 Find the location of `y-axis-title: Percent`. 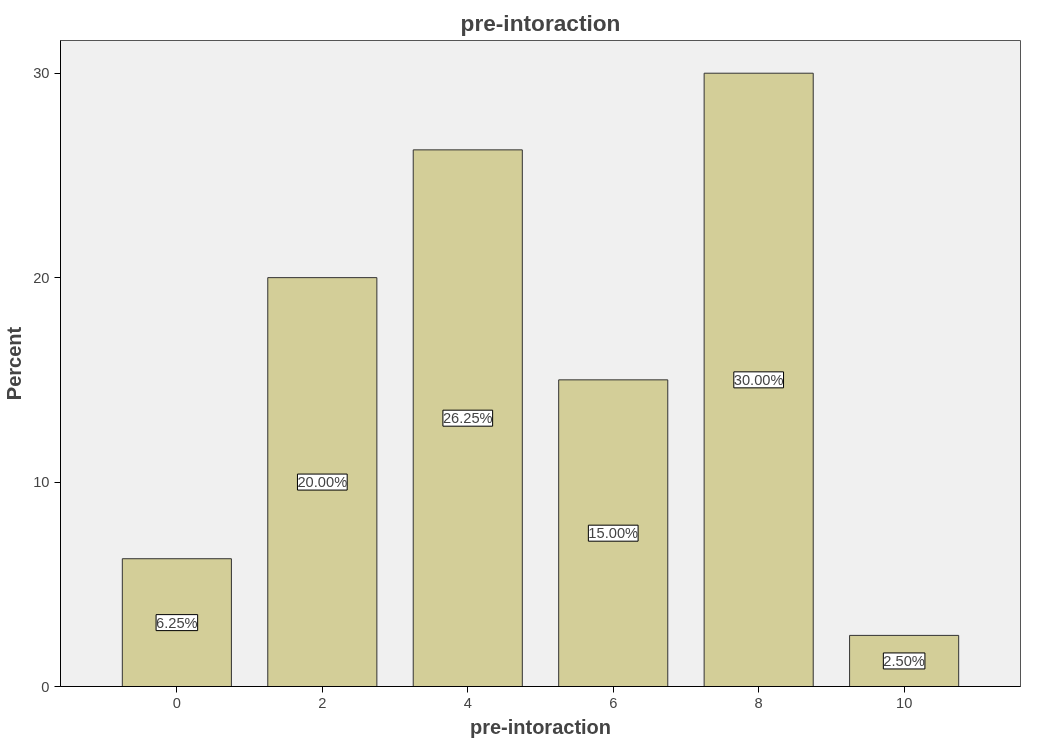

y-axis-title: Percent is located at coordinates (14, 363).